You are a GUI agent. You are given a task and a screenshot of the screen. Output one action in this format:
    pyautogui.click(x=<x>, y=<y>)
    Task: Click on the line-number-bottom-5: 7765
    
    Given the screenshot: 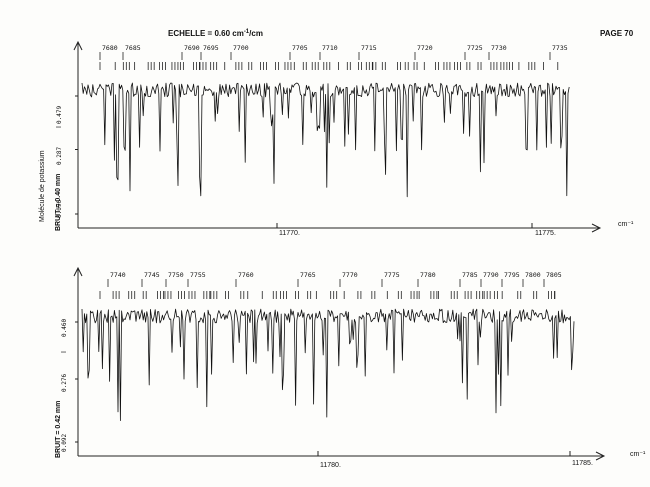 What is the action you would take?
    pyautogui.click(x=308, y=275)
    